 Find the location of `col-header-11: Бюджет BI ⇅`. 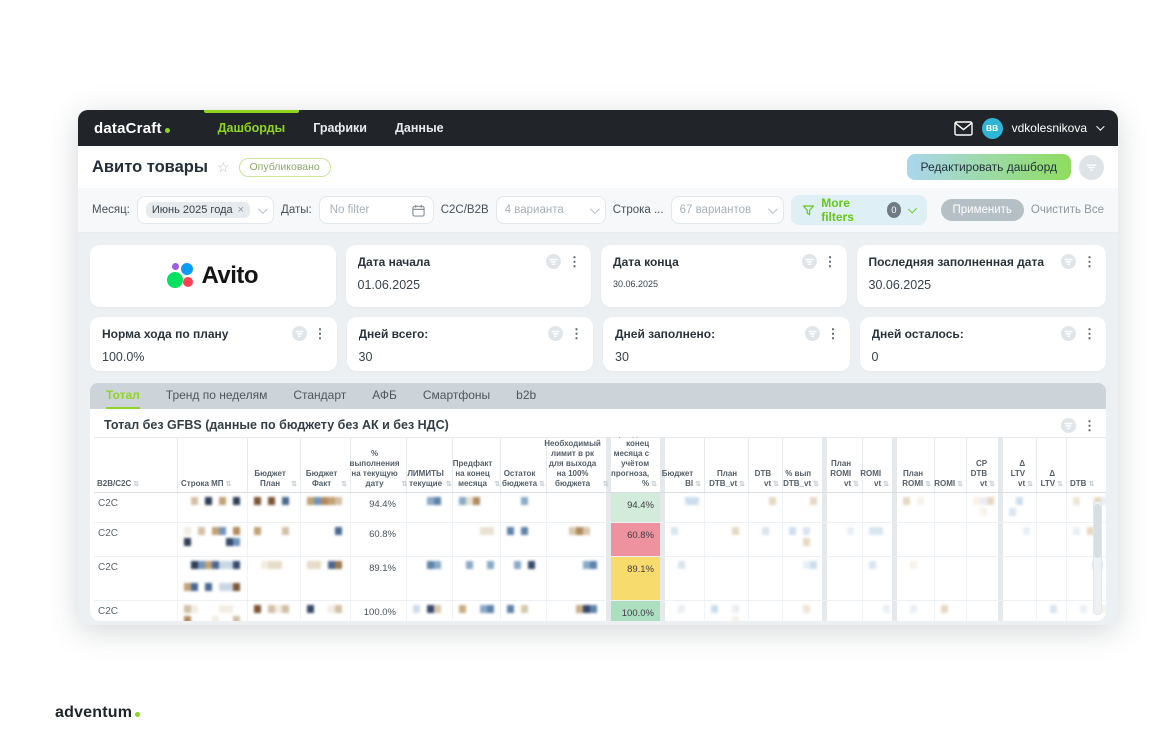

col-header-11: Бюджет BI ⇅ is located at coordinates (683, 465).